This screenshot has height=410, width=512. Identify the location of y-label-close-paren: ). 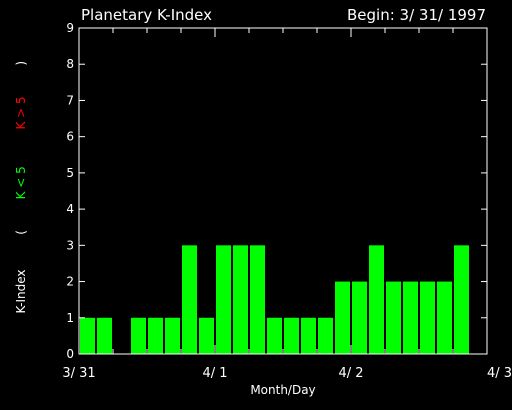
(21, 63).